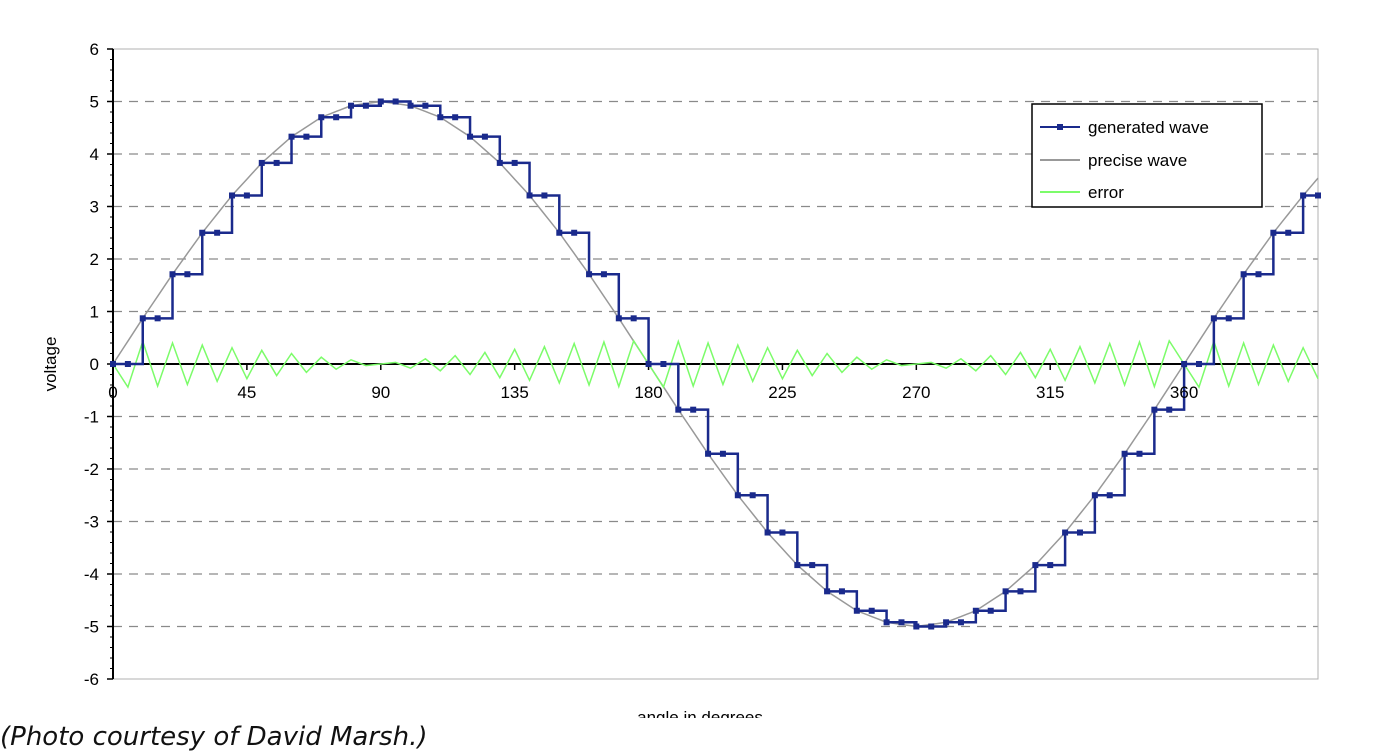  What do you see at coordinates (214, 737) in the screenshot?
I see `photo-caption: (Photo courtesy of David Marsh.)` at bounding box center [214, 737].